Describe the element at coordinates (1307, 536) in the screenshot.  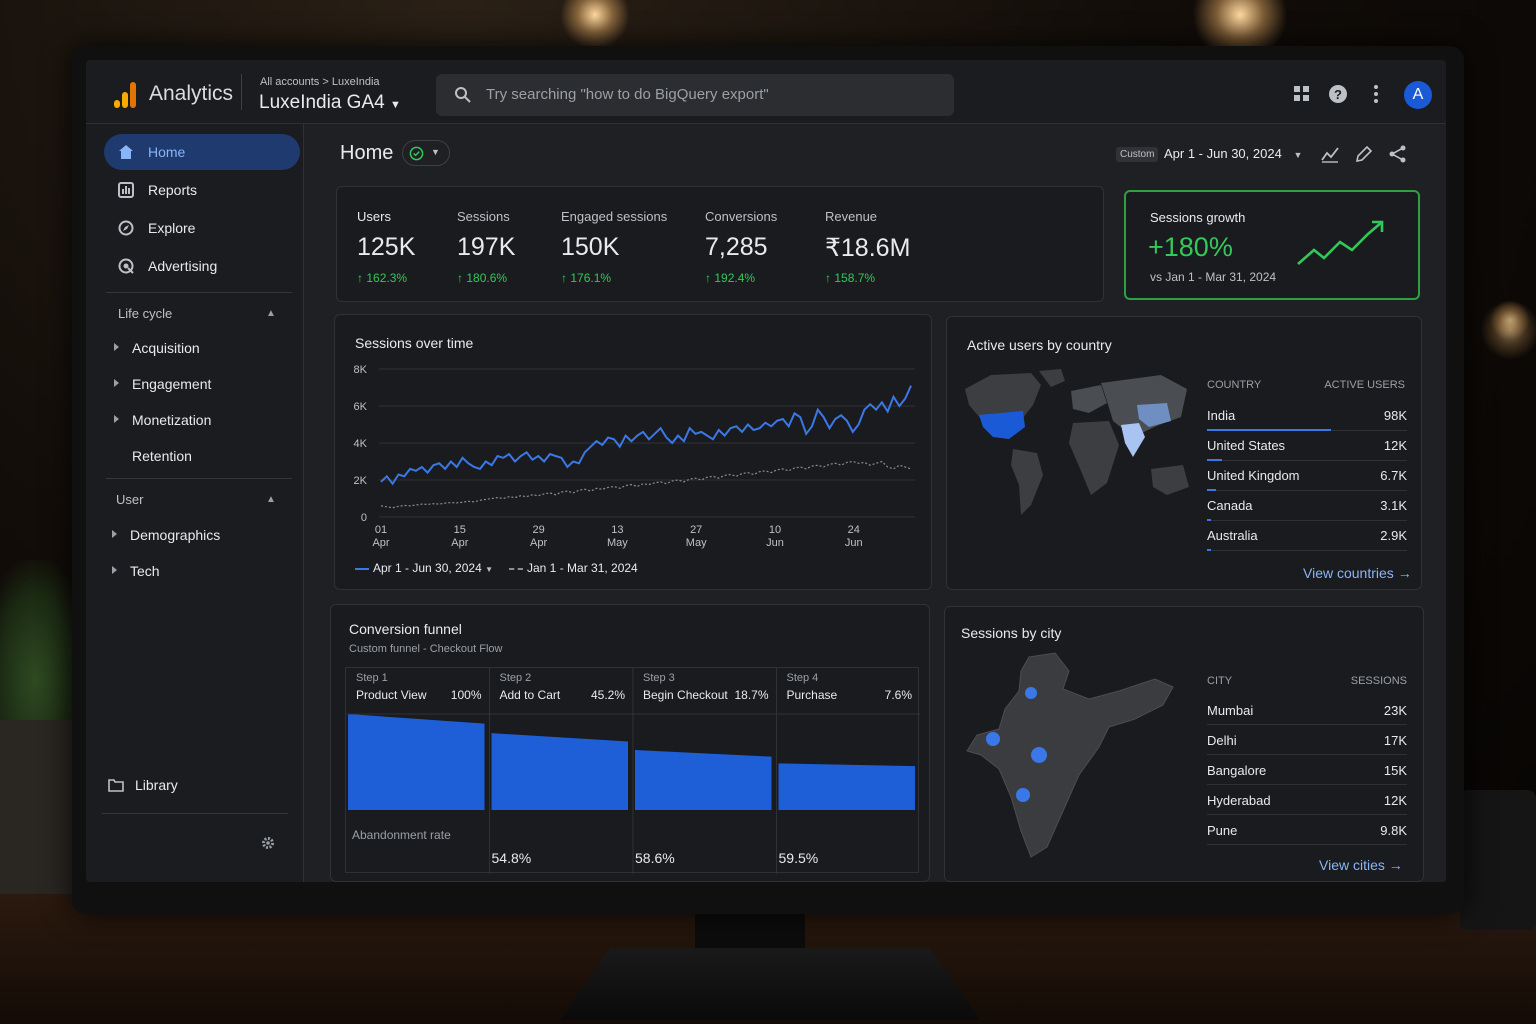
I see `table-row: Australia 2.9K` at that location.